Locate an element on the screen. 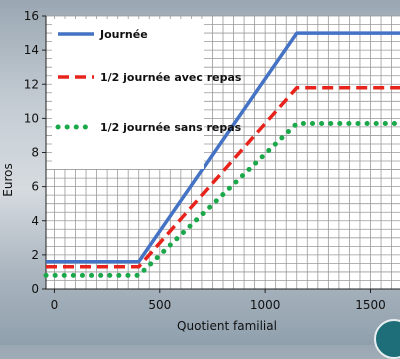  legend-label-1: Journée is located at coordinates (123, 34).